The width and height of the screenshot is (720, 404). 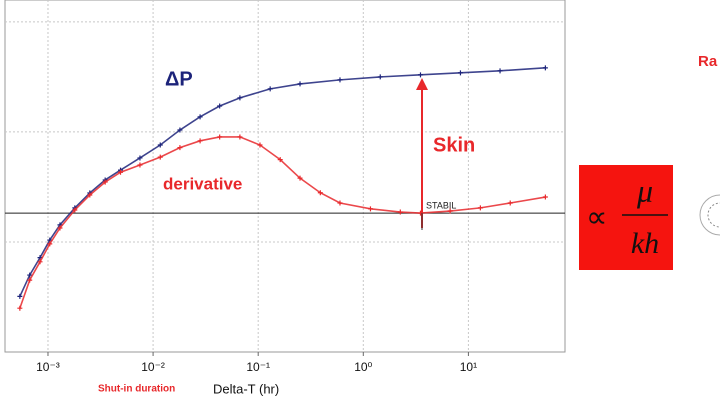 I want to click on x-tick-label: 10⁻¹, so click(x=258, y=367).